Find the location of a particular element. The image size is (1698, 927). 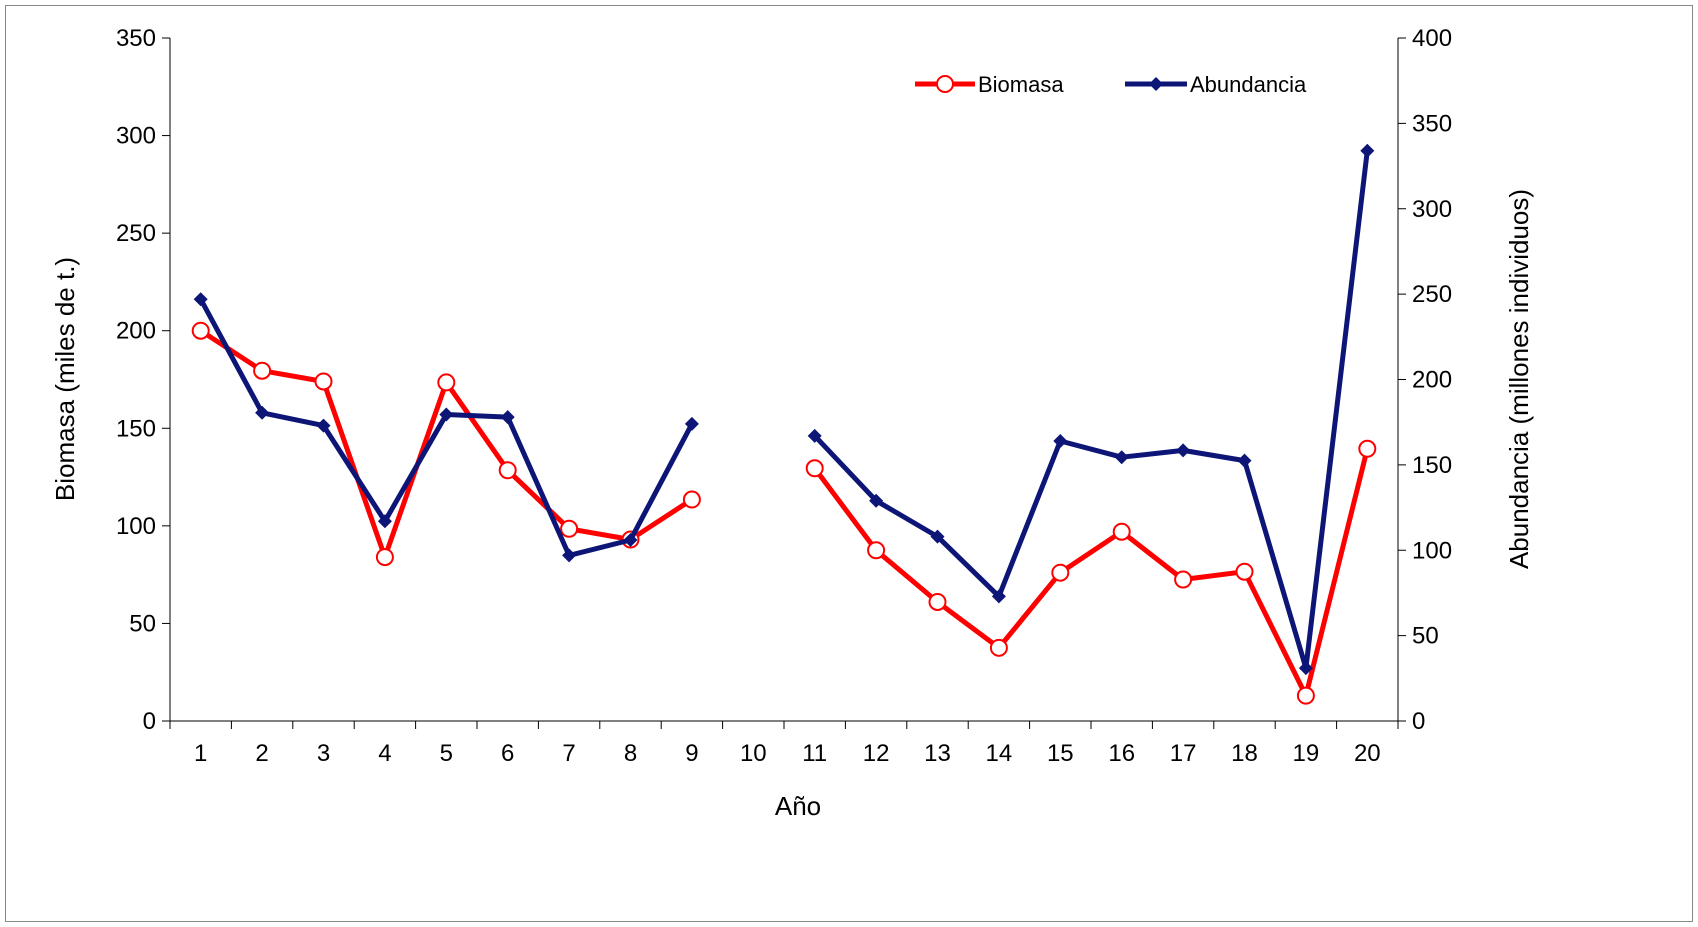

x-tick-label: 19 is located at coordinates (1306, 753).